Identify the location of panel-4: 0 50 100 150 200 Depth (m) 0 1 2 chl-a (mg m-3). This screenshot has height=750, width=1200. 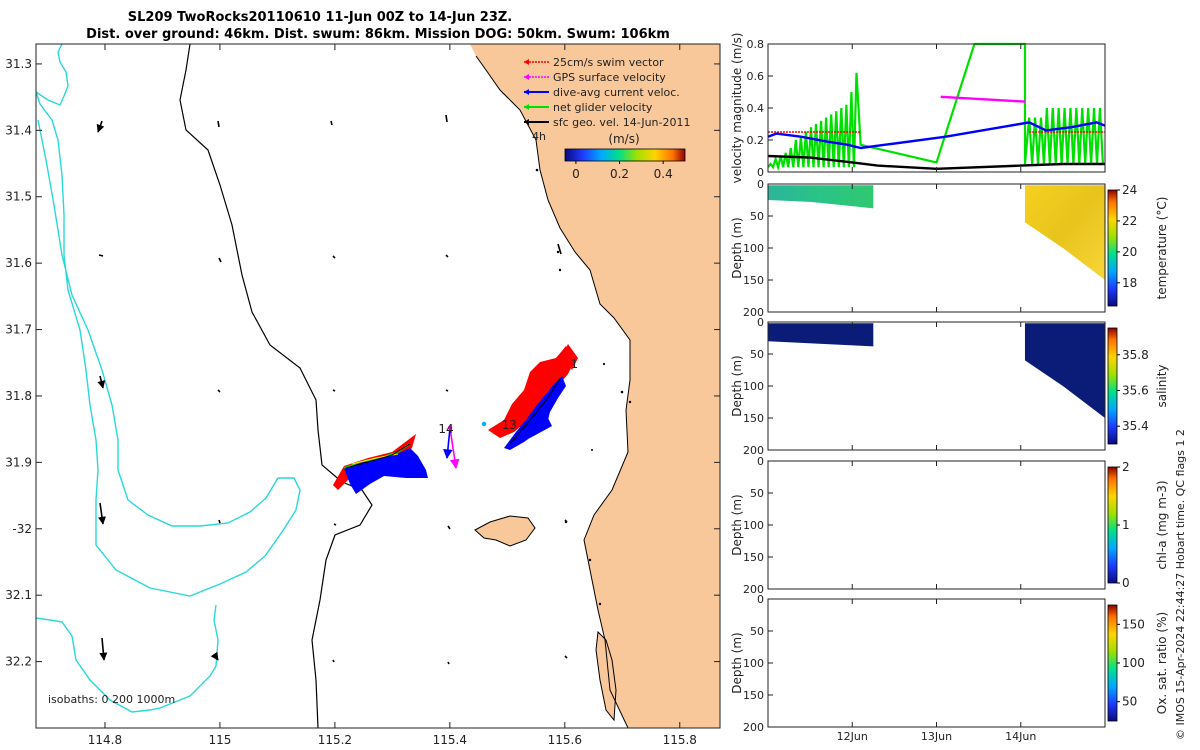
(949, 525).